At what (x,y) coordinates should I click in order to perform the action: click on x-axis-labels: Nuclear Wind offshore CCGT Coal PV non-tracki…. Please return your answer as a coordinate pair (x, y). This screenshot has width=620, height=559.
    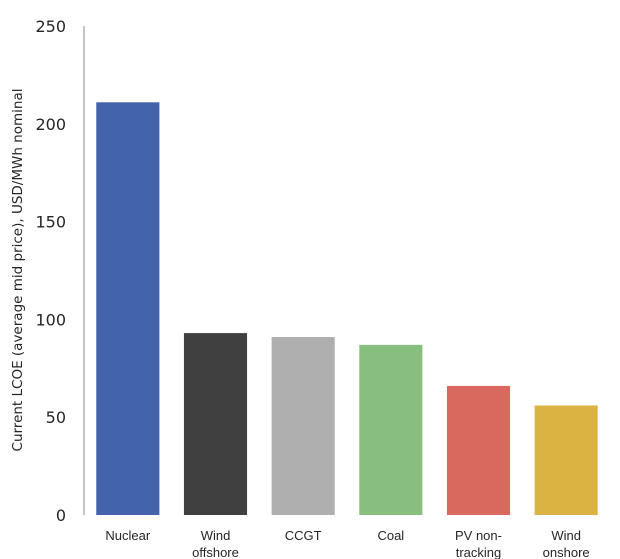
    Looking at the image, I should click on (347, 543).